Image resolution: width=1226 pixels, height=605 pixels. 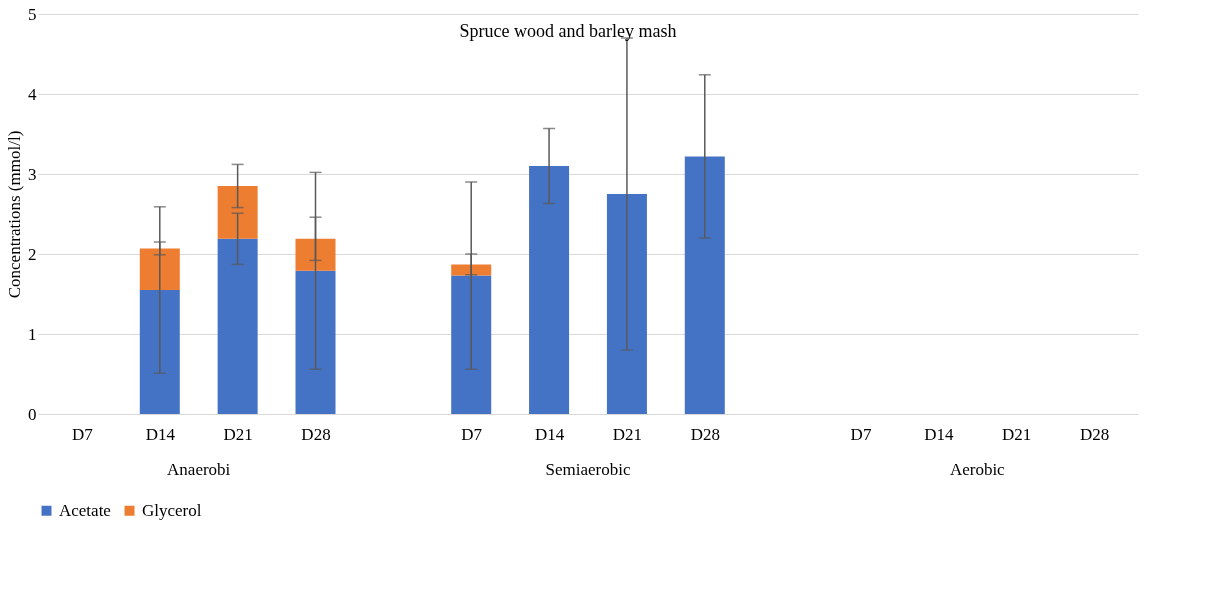 What do you see at coordinates (85, 510) in the screenshot?
I see `legend-label: Acetate` at bounding box center [85, 510].